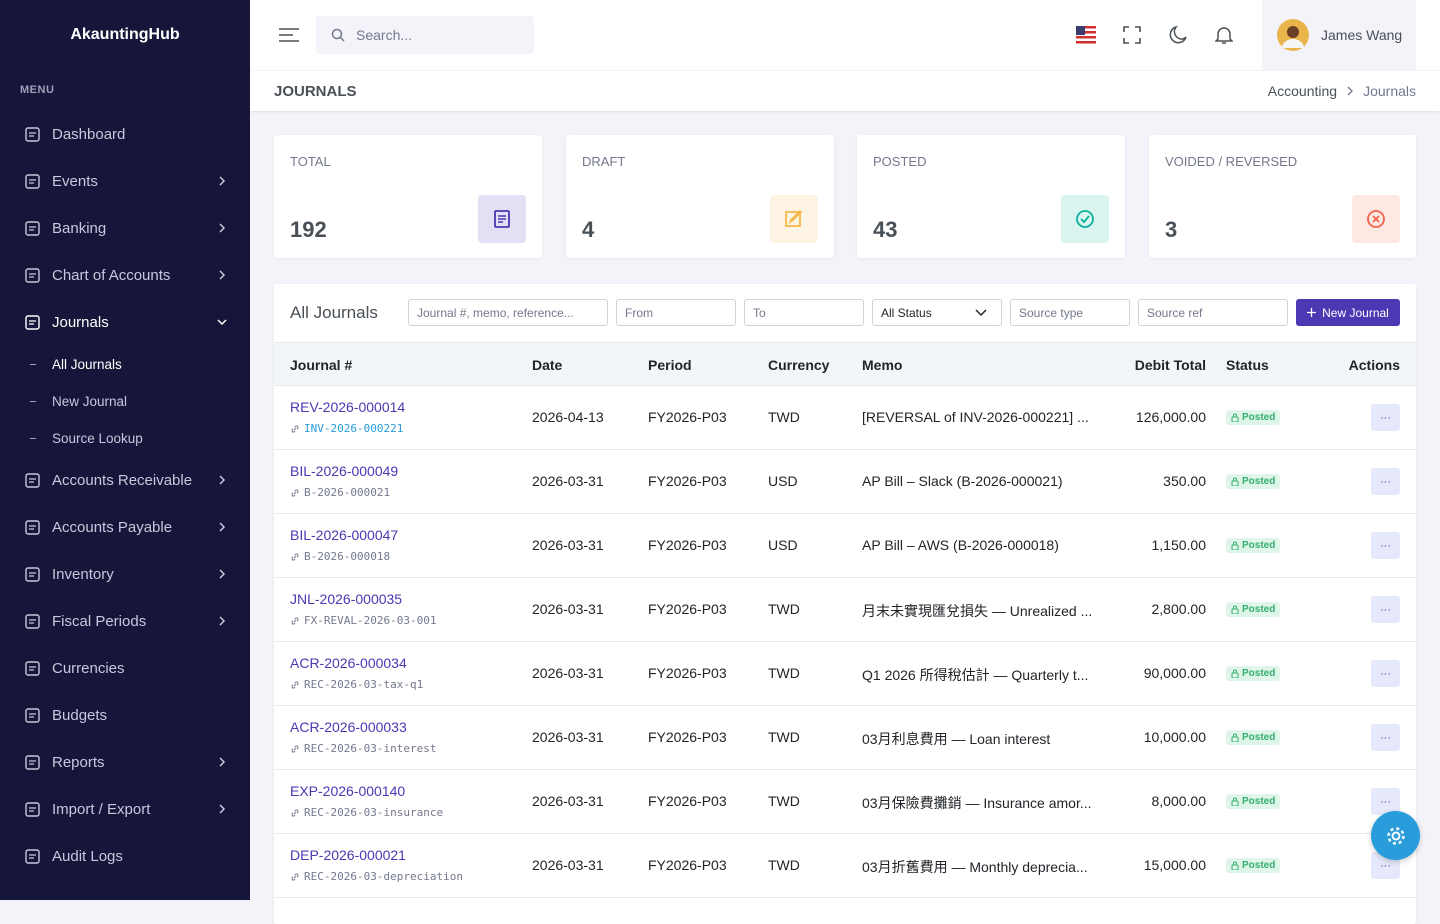 Image resolution: width=1440 pixels, height=924 pixels. I want to click on nav-item: Chart of Accounts, so click(125, 275).